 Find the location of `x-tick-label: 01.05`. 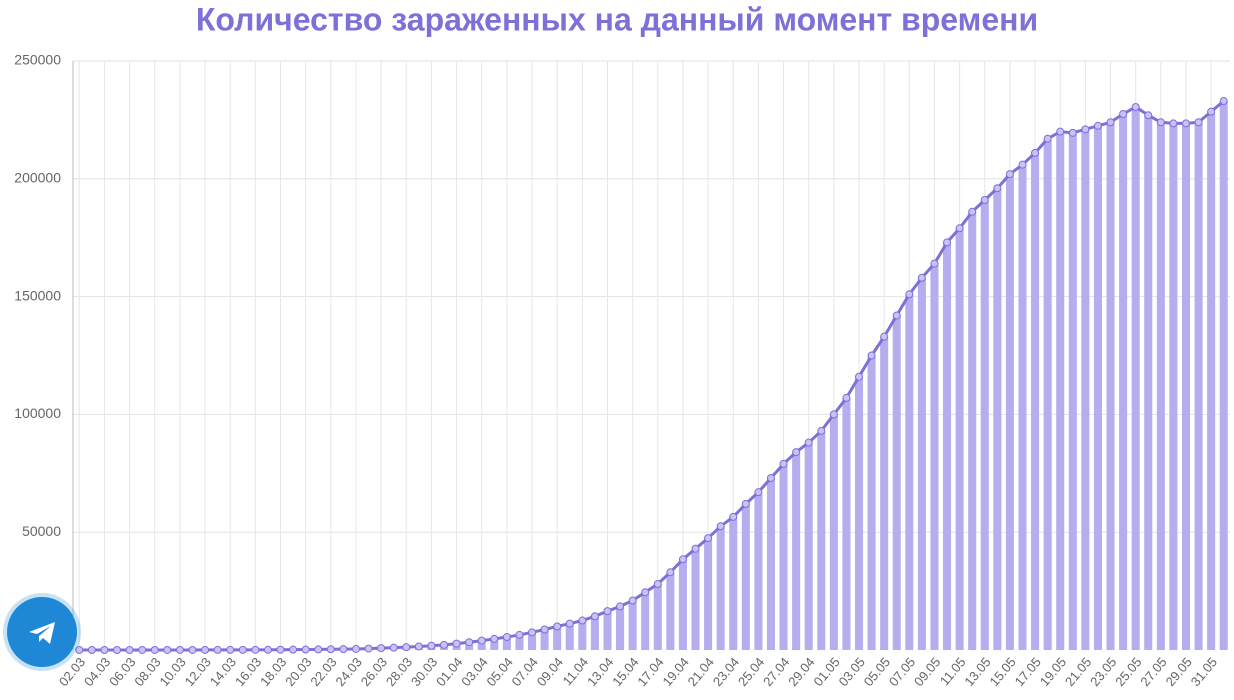

x-tick-label: 01.05 is located at coordinates (826, 671).